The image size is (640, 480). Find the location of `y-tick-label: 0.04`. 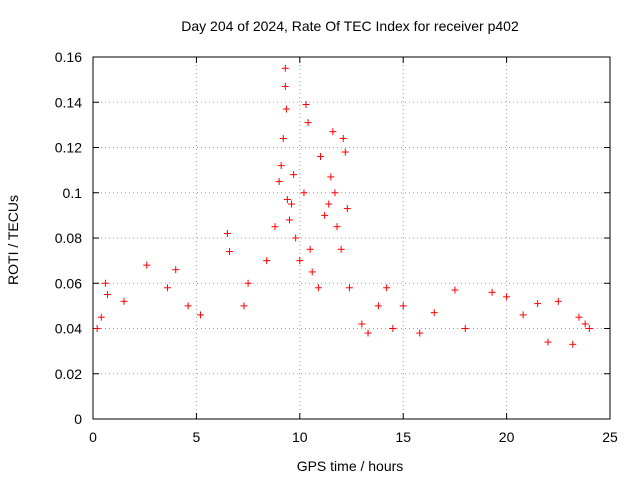

y-tick-label: 0.04 is located at coordinates (68, 329).